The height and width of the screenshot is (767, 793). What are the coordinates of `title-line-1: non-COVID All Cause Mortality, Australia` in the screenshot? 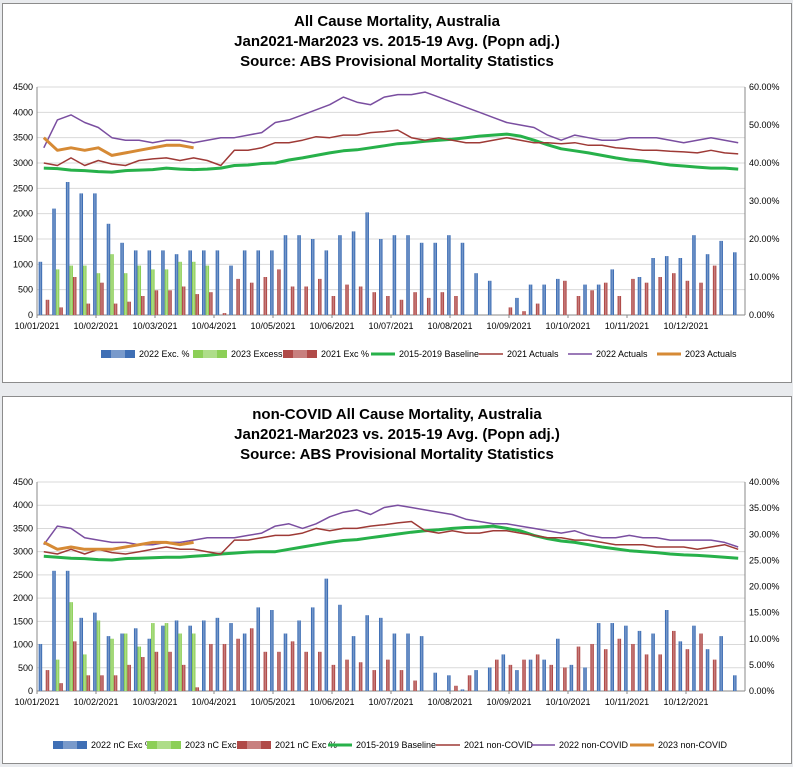 It's located at (397, 414).